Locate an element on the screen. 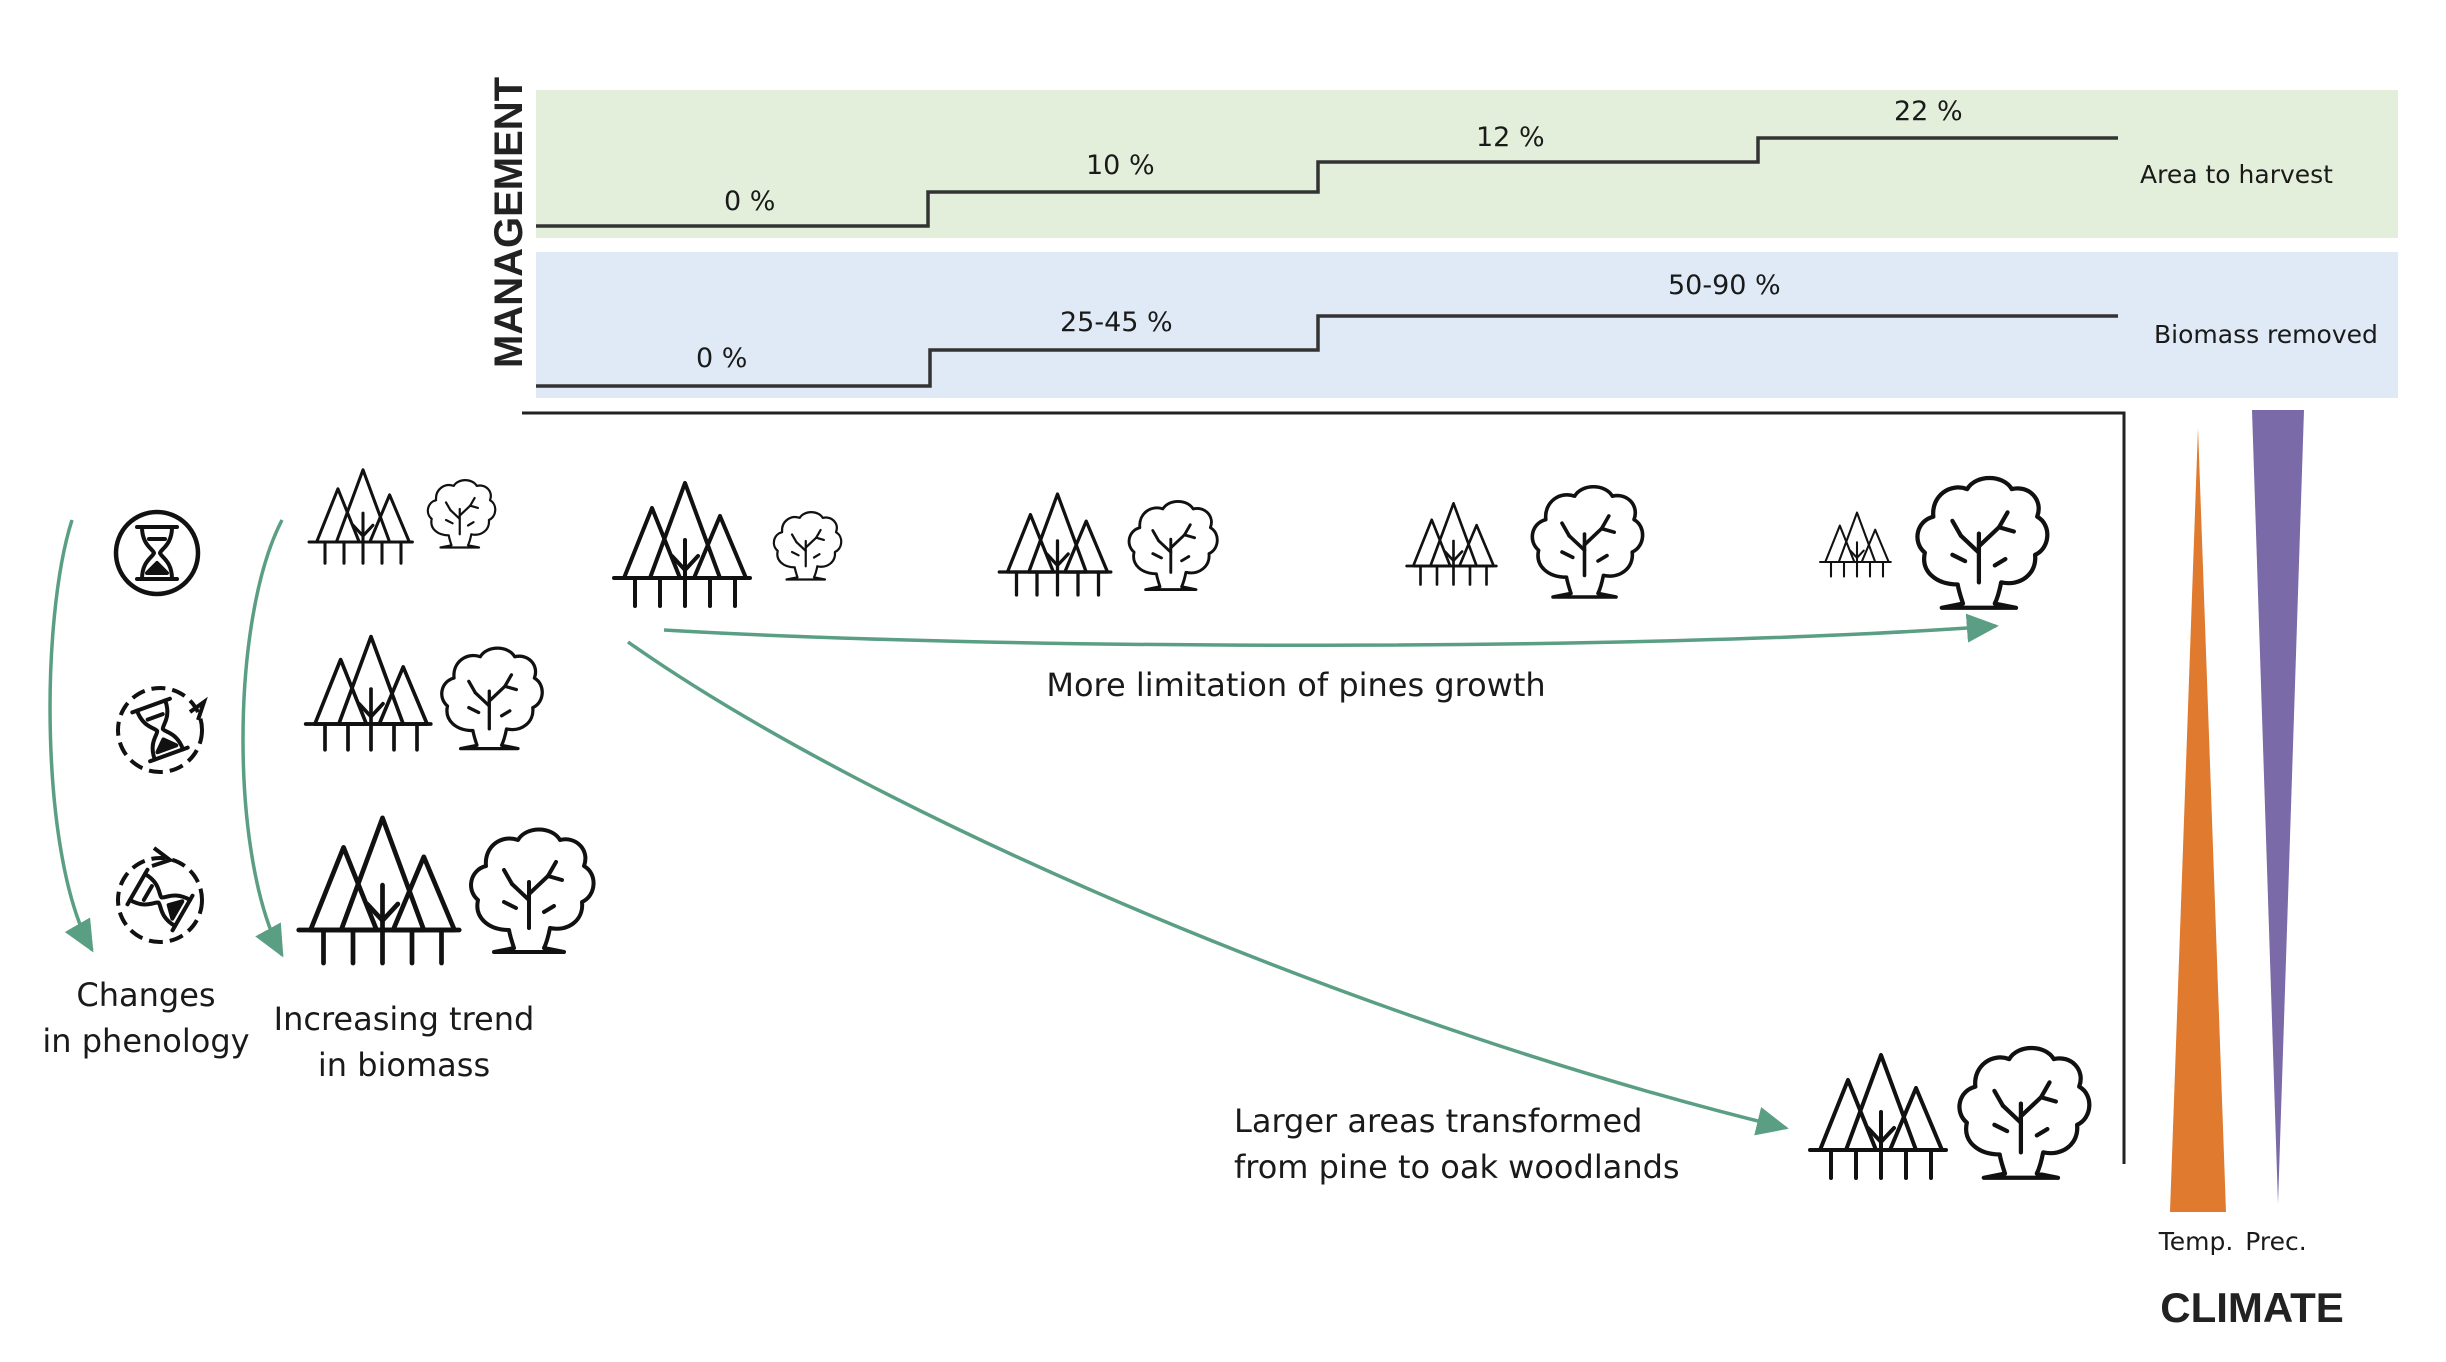  harvest-label: Area to harvest is located at coordinates (2236, 174).